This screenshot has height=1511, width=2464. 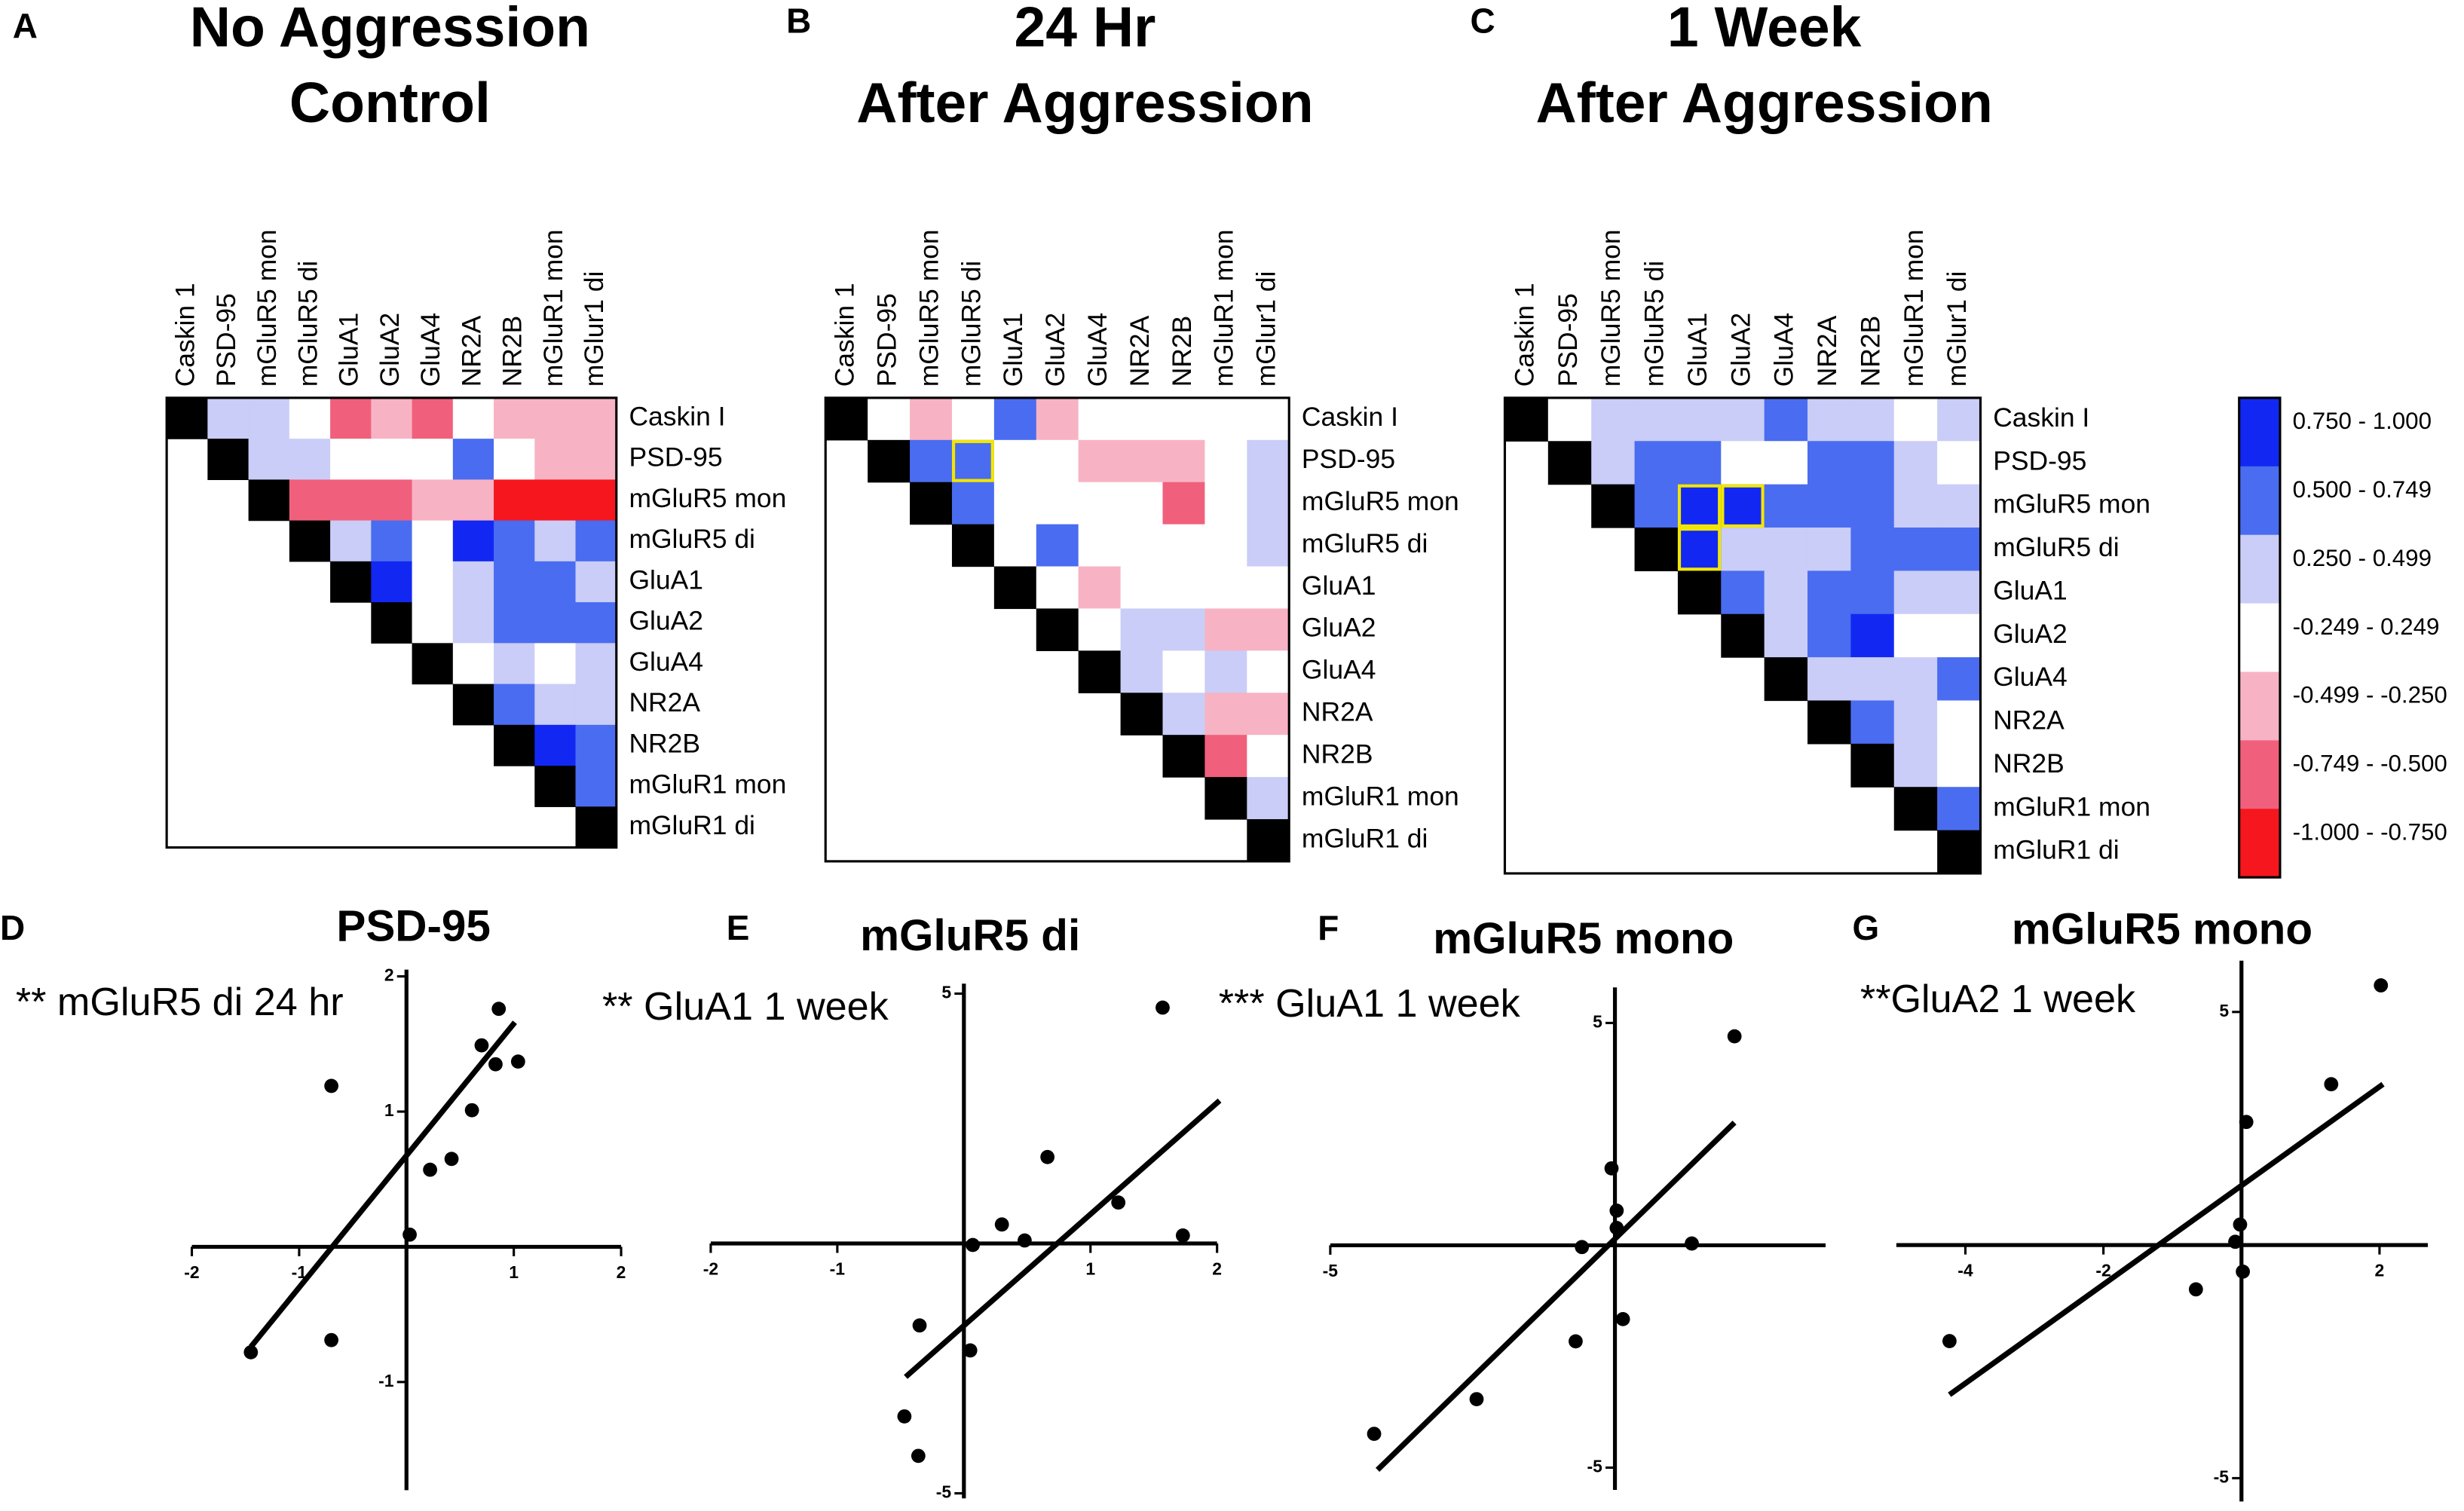 I want to click on fit-line, so click(x=1063, y=1238).